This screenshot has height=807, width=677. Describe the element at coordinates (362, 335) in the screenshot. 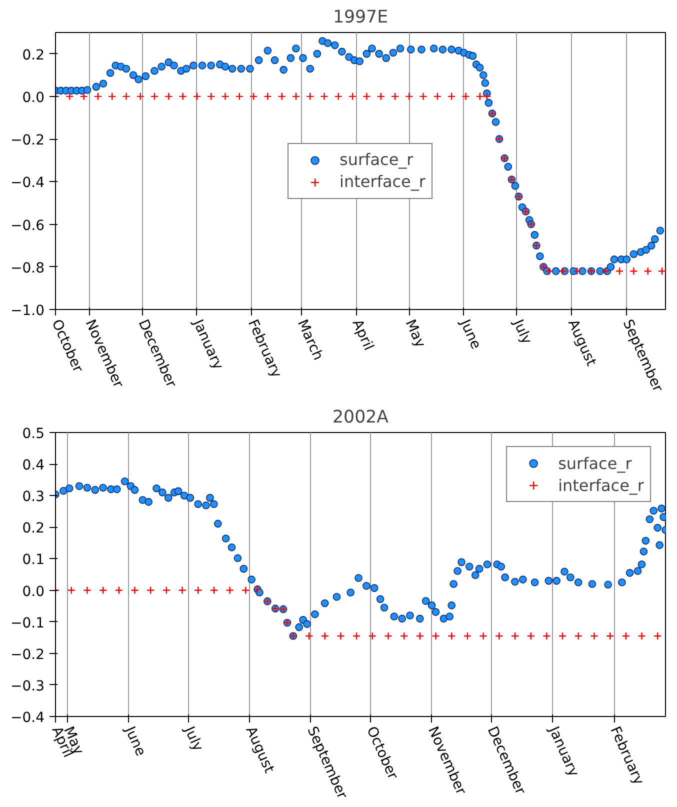

I see `x-tick-label: April` at that location.